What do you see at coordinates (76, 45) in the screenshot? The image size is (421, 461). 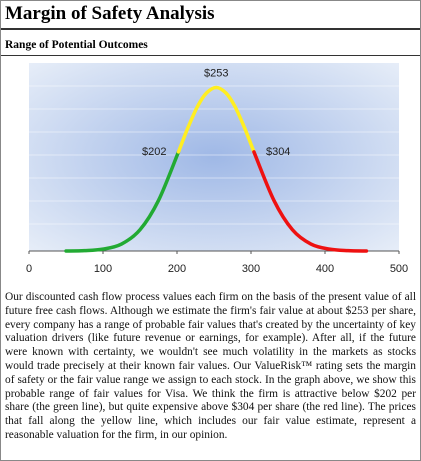 I see `section-title: Range of Potential Outcomes` at bounding box center [76, 45].